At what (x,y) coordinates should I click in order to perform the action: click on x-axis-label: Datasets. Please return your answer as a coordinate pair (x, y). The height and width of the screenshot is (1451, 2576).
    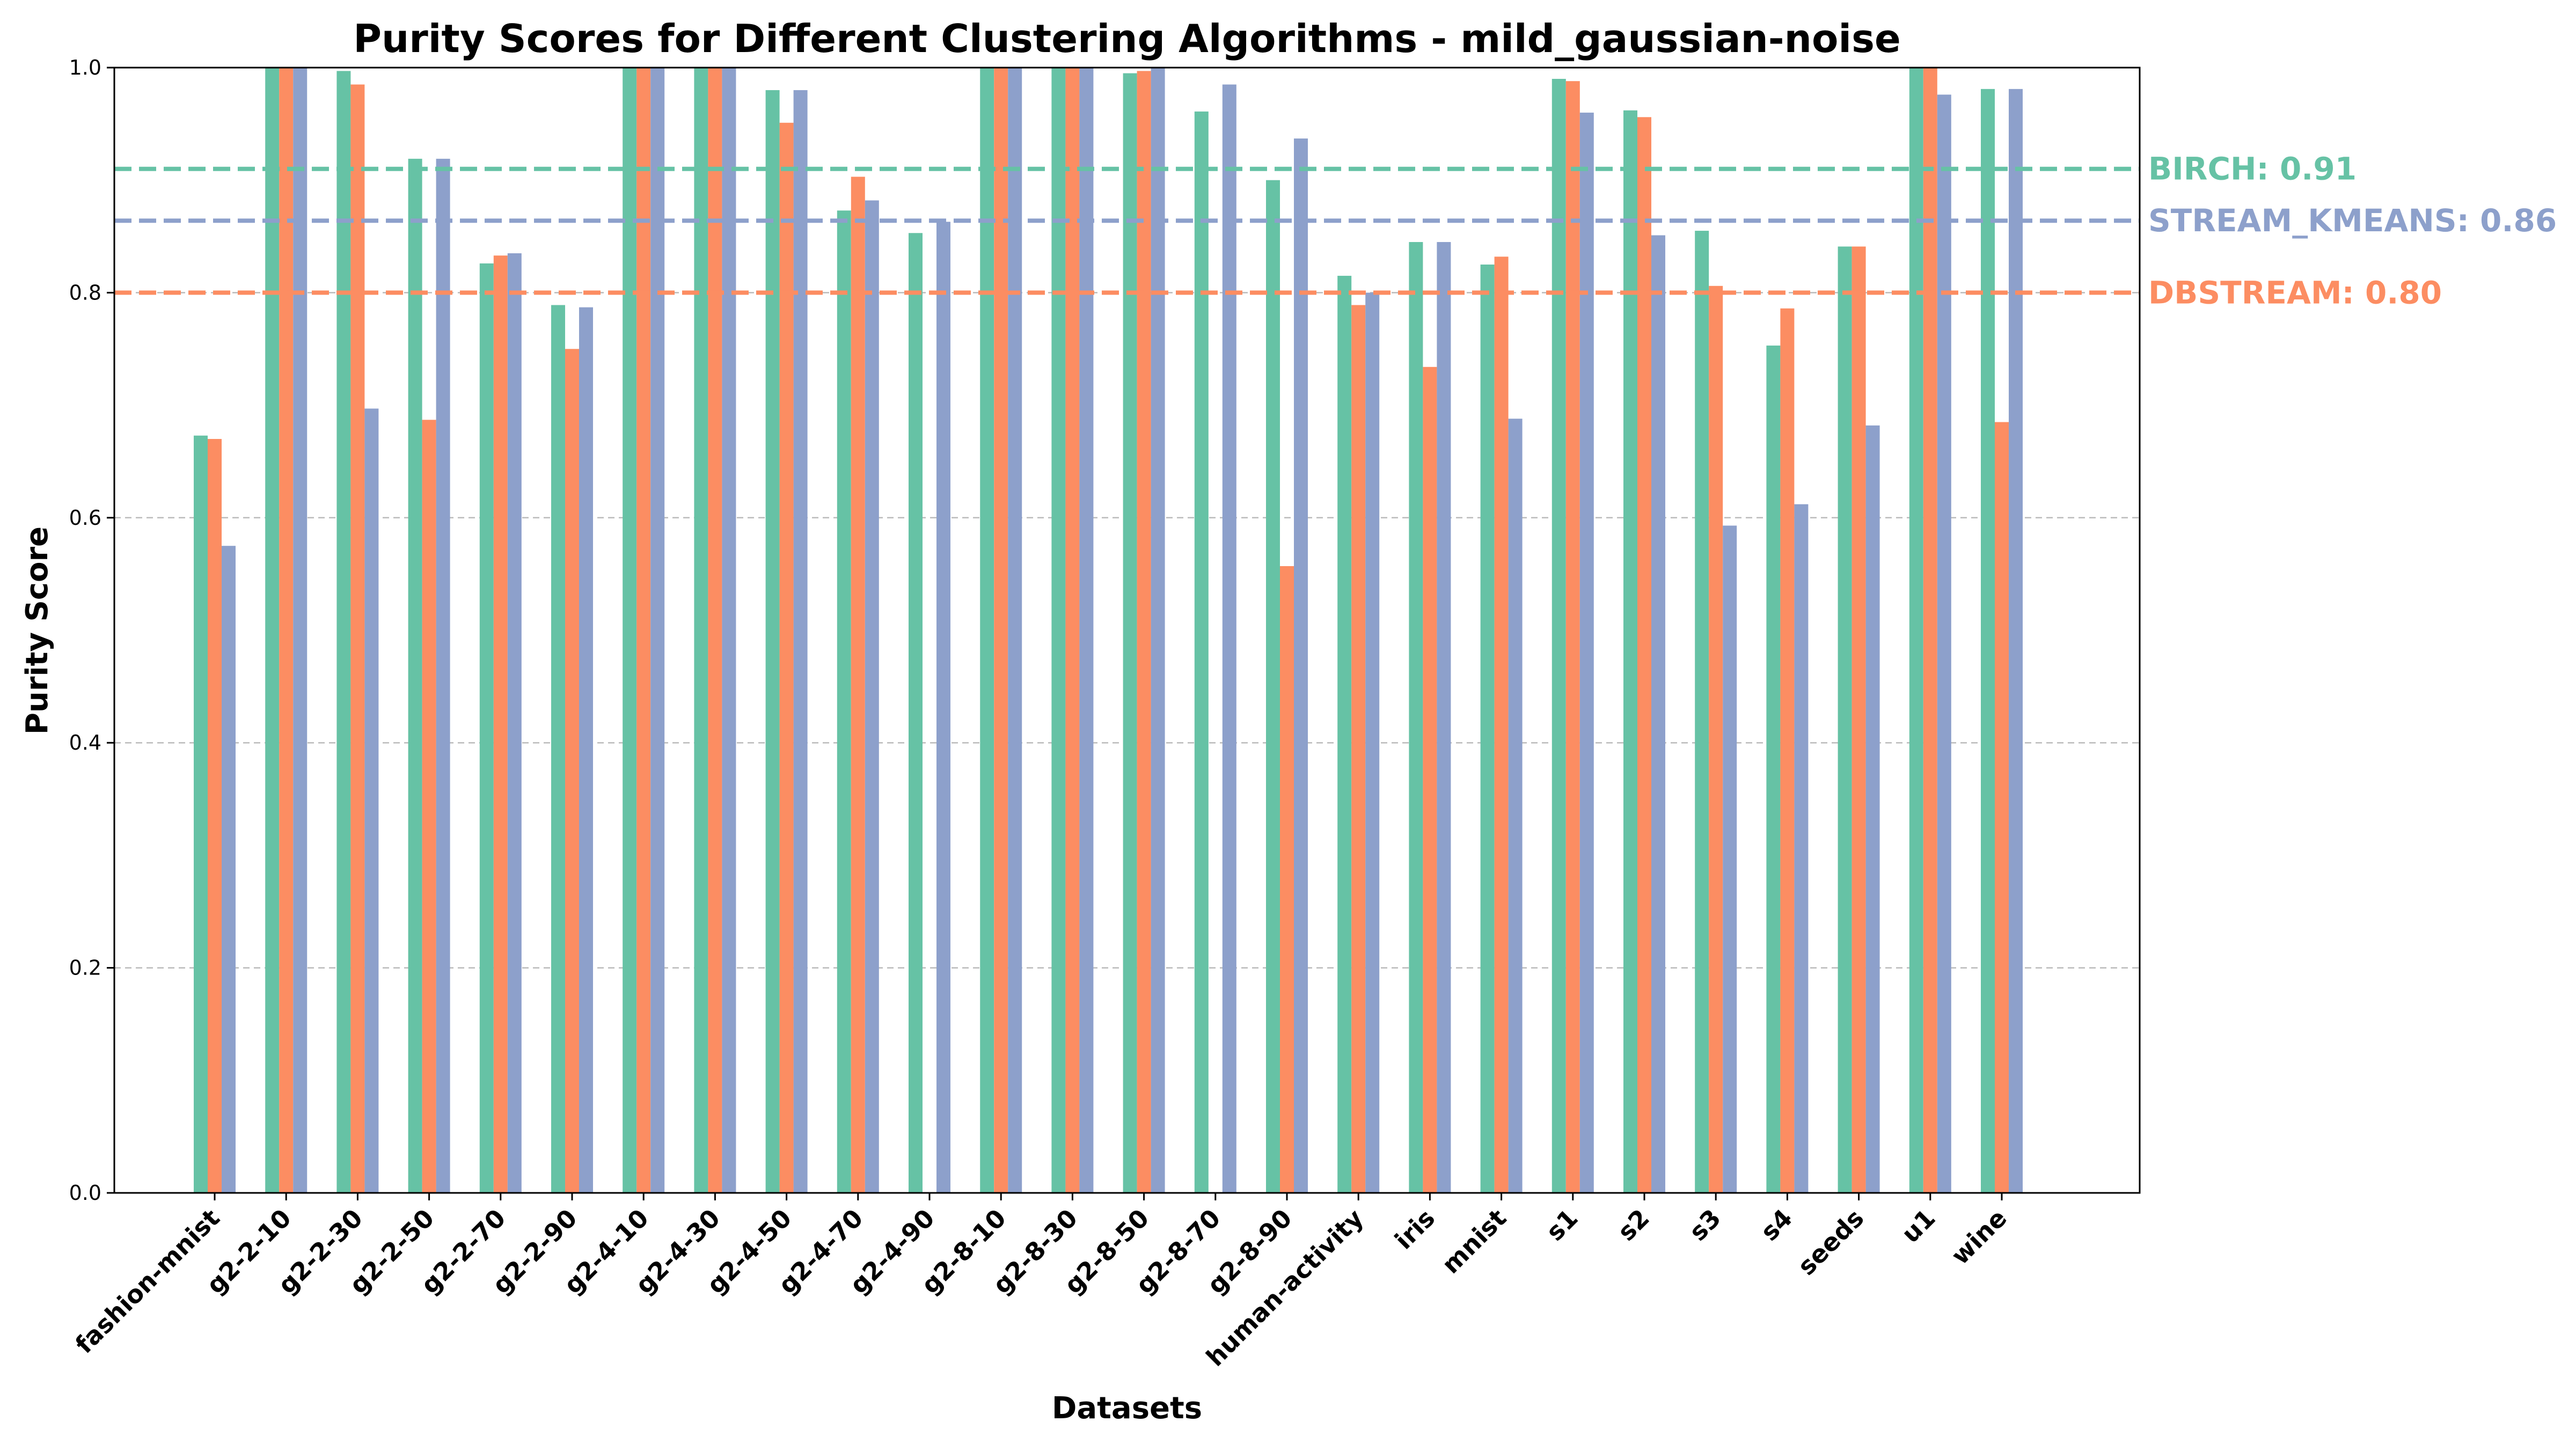
    Looking at the image, I should click on (1127, 1408).